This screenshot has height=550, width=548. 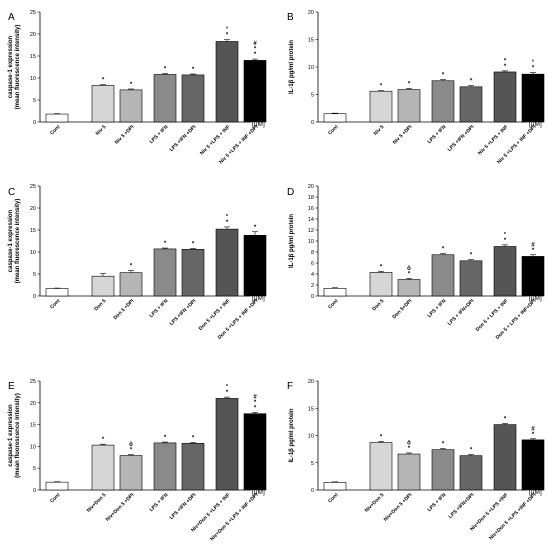 I want to click on category-label: Niv 5, so click(x=101, y=130).